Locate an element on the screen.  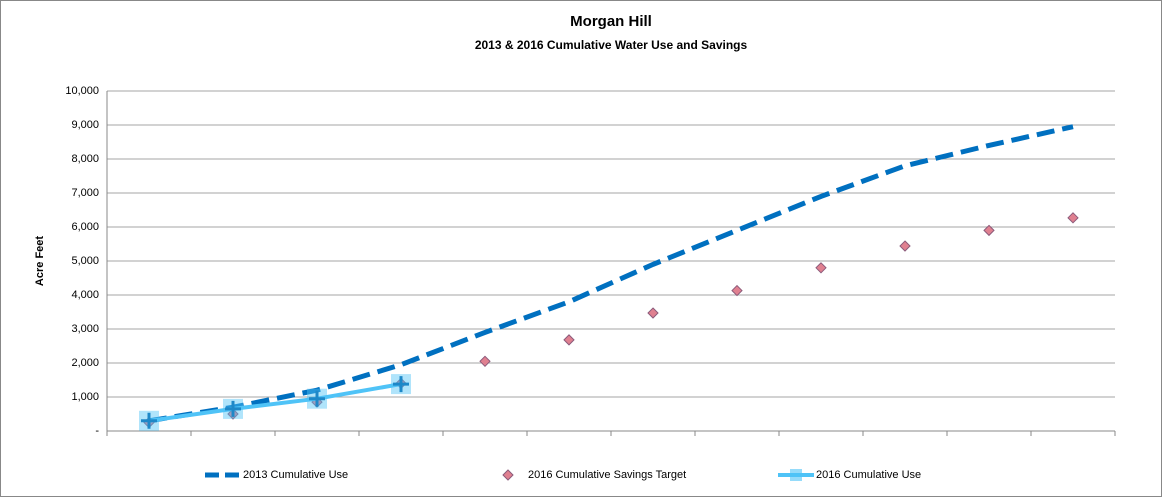
legend-label: 2016 Cumulative Use is located at coordinates (868, 475).